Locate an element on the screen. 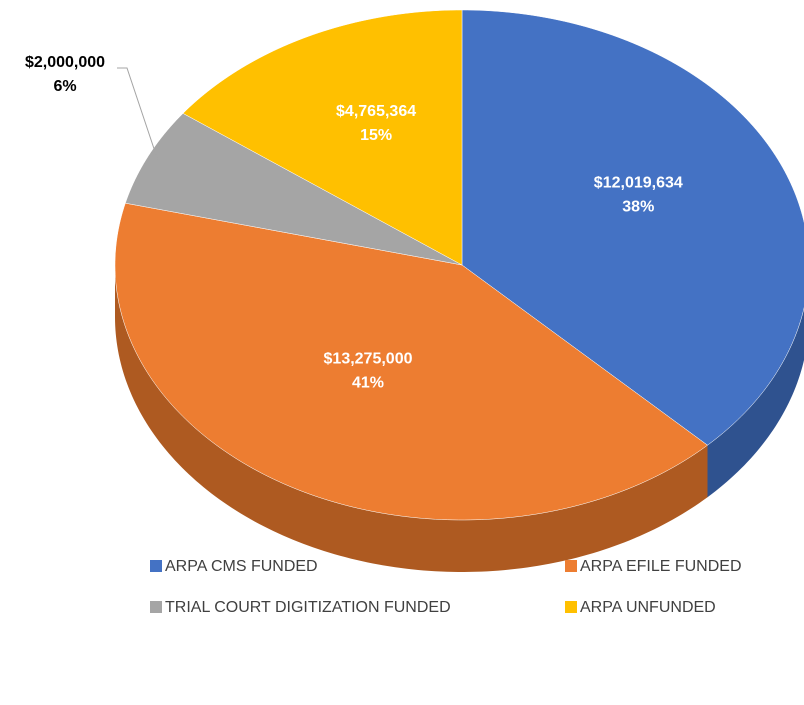 Image resolution: width=804 pixels, height=705 pixels. data-label-percent: 15% is located at coordinates (376, 135).